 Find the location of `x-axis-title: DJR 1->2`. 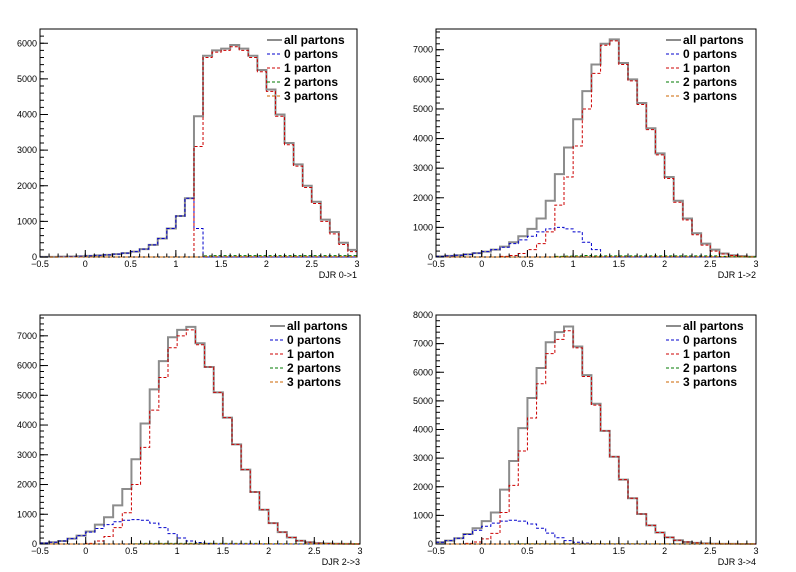

x-axis-title: DJR 1->2 is located at coordinates (737, 275).